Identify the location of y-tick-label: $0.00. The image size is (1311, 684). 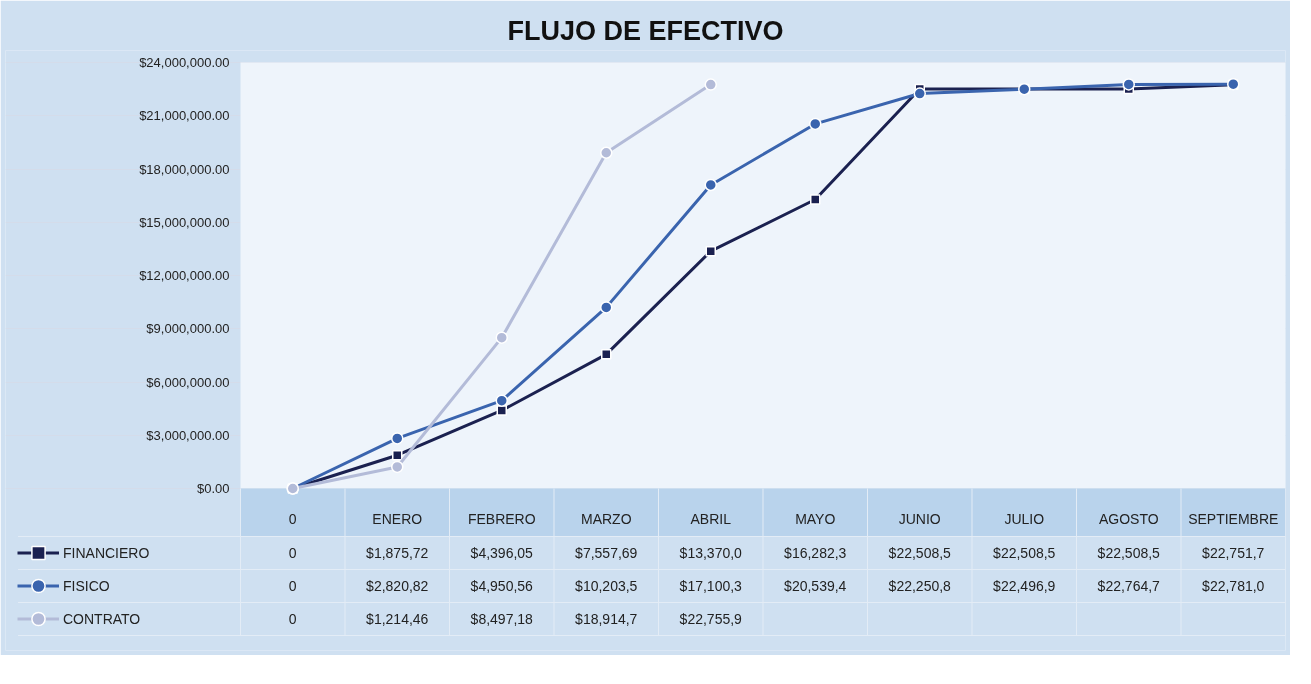
(213, 488).